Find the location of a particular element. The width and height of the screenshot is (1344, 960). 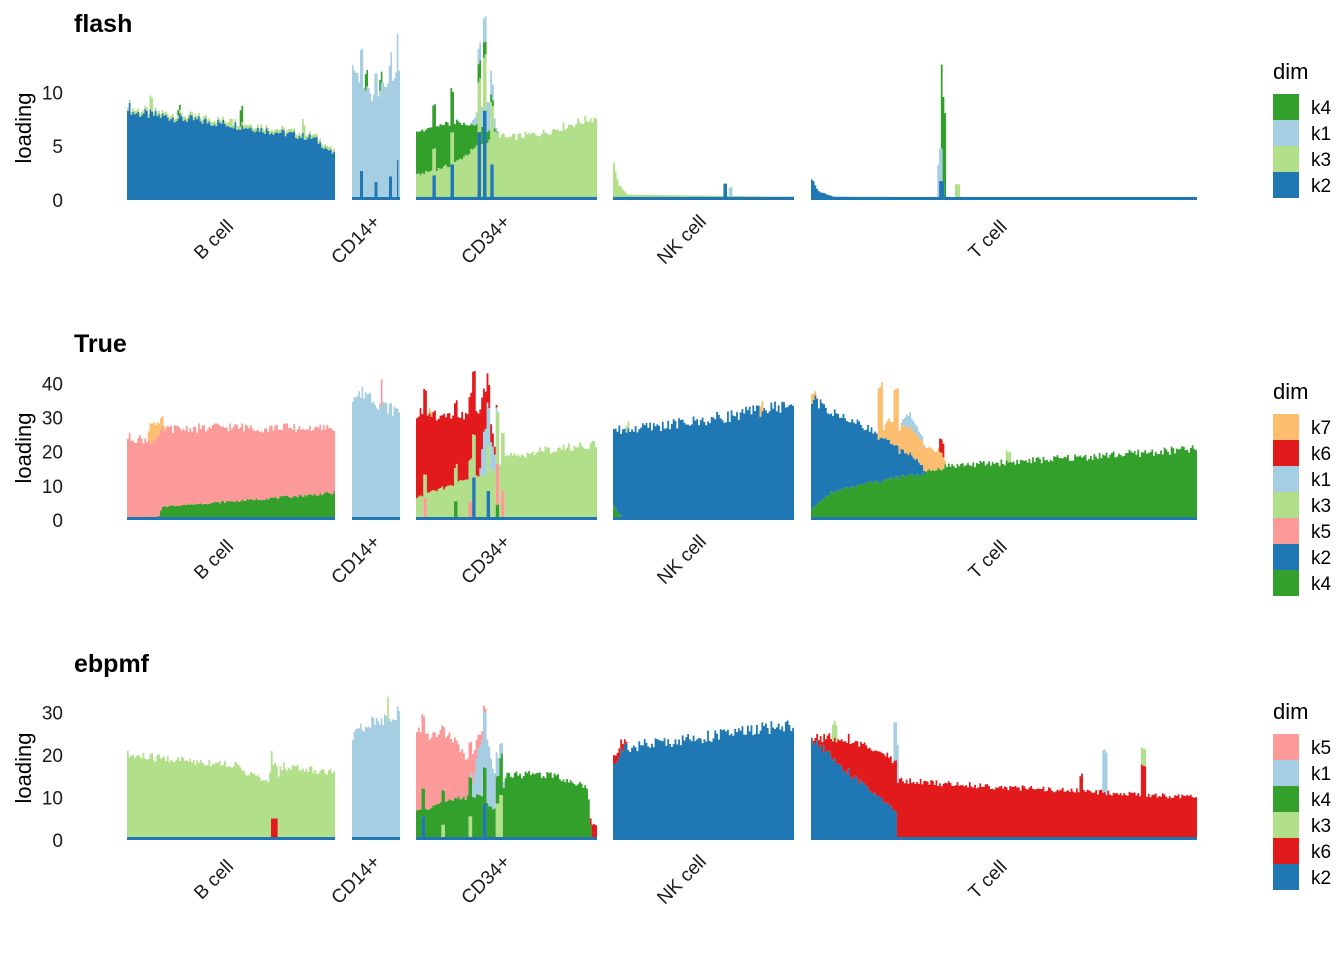

area-k6 is located at coordinates (506, 435).